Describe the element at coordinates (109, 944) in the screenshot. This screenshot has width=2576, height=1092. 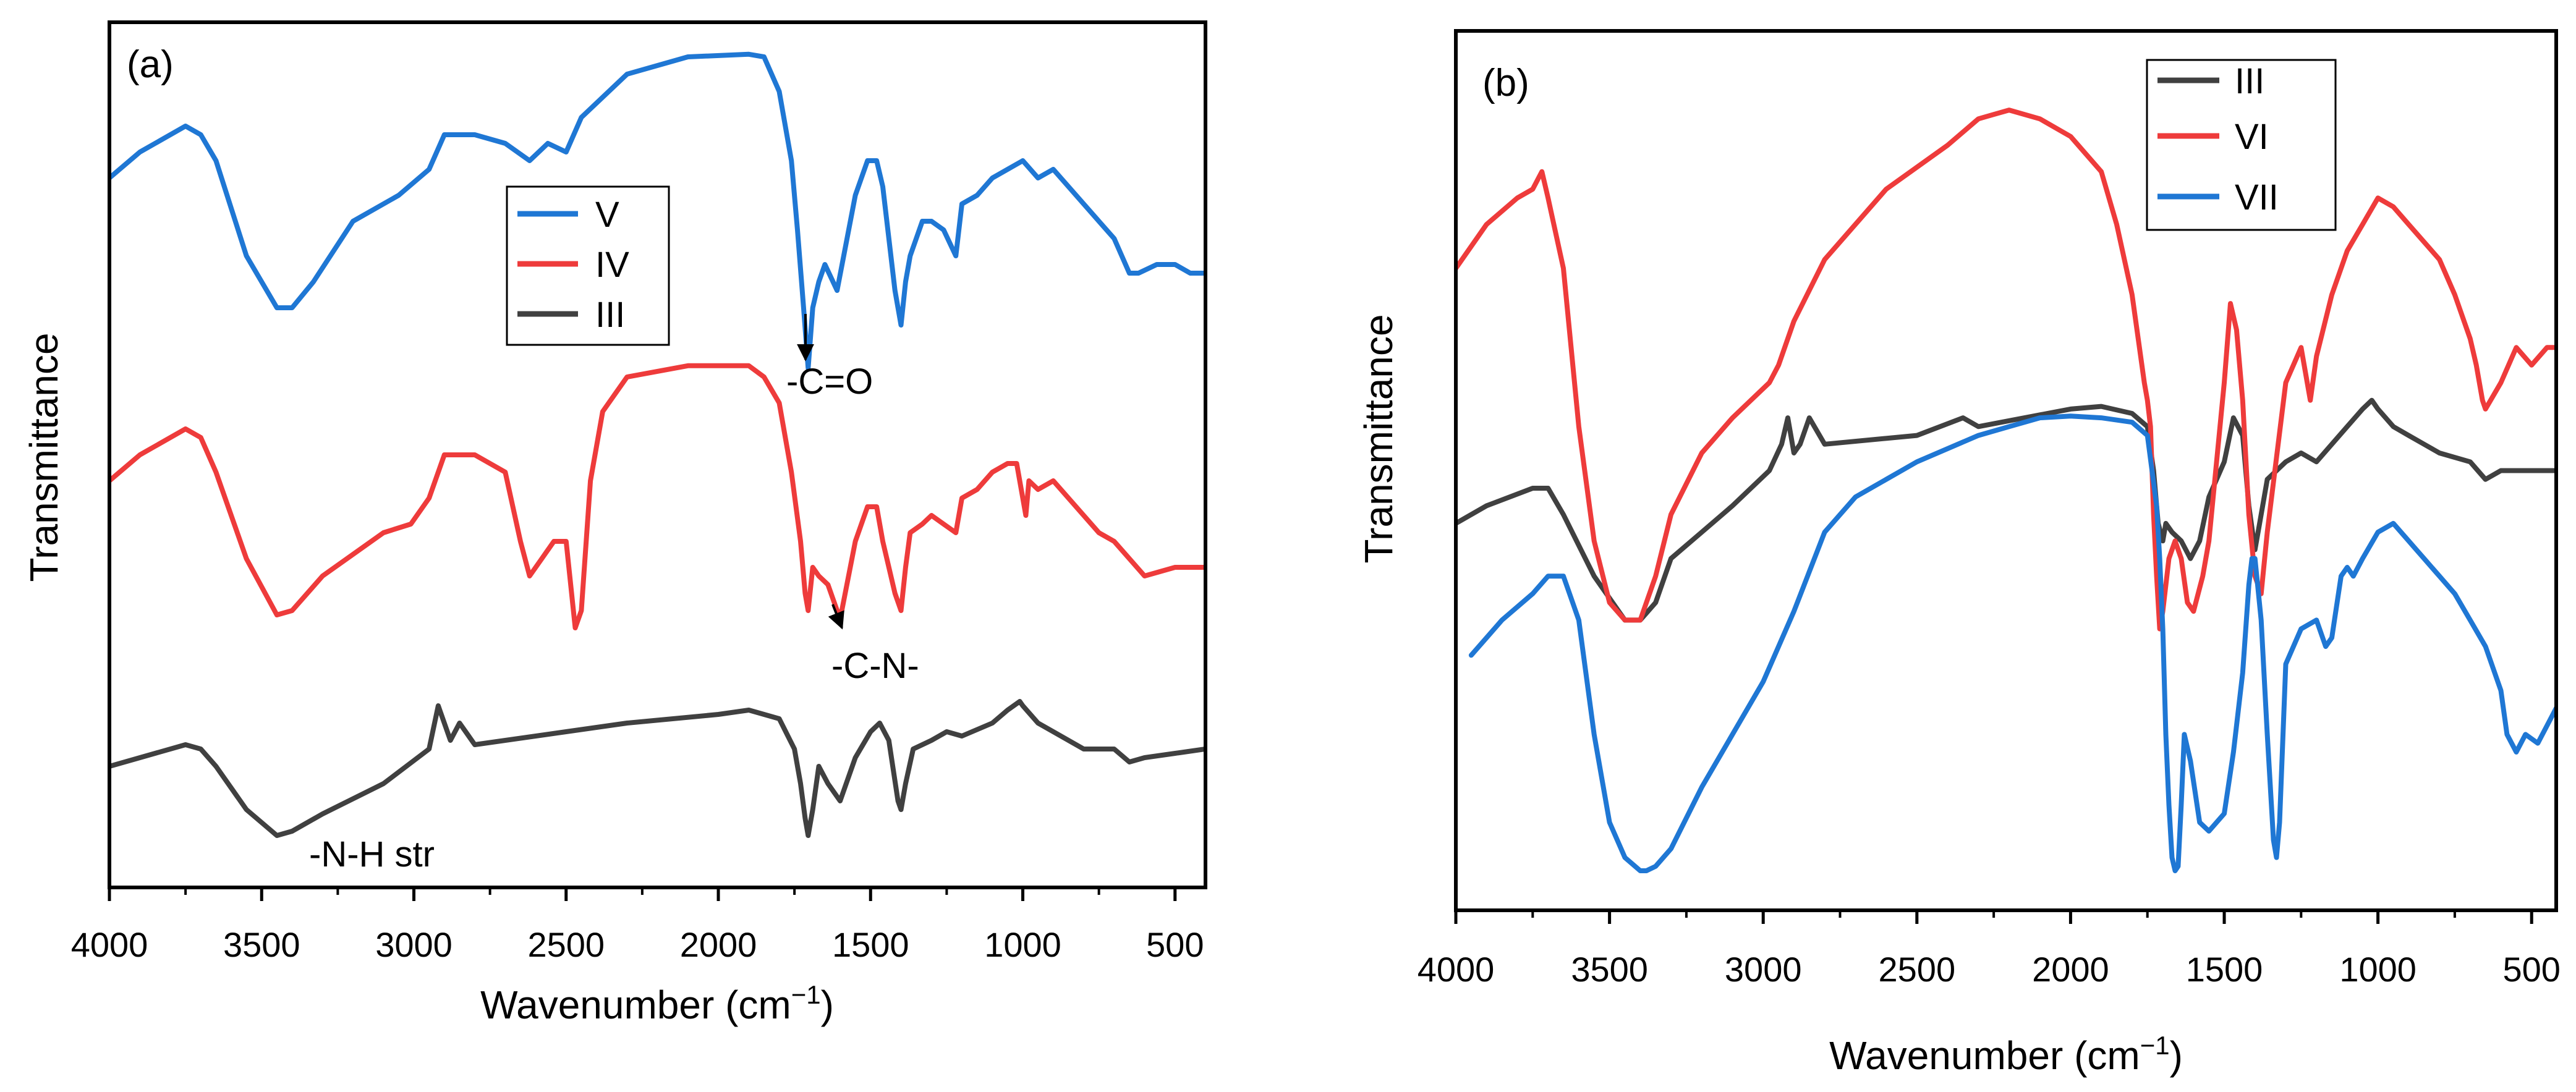
I see `x-tick-label-4000-a: 4000` at that location.